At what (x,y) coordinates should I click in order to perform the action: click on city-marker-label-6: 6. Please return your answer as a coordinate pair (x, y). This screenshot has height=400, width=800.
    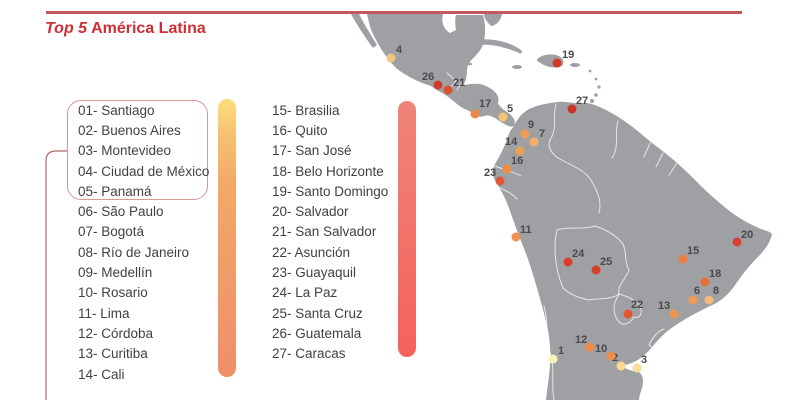
    Looking at the image, I should click on (697, 291).